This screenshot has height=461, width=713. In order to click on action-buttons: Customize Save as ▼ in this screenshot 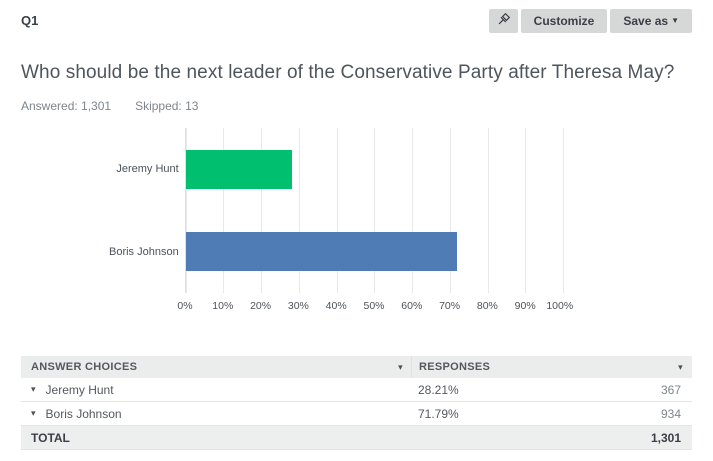, I will do `click(590, 21)`.